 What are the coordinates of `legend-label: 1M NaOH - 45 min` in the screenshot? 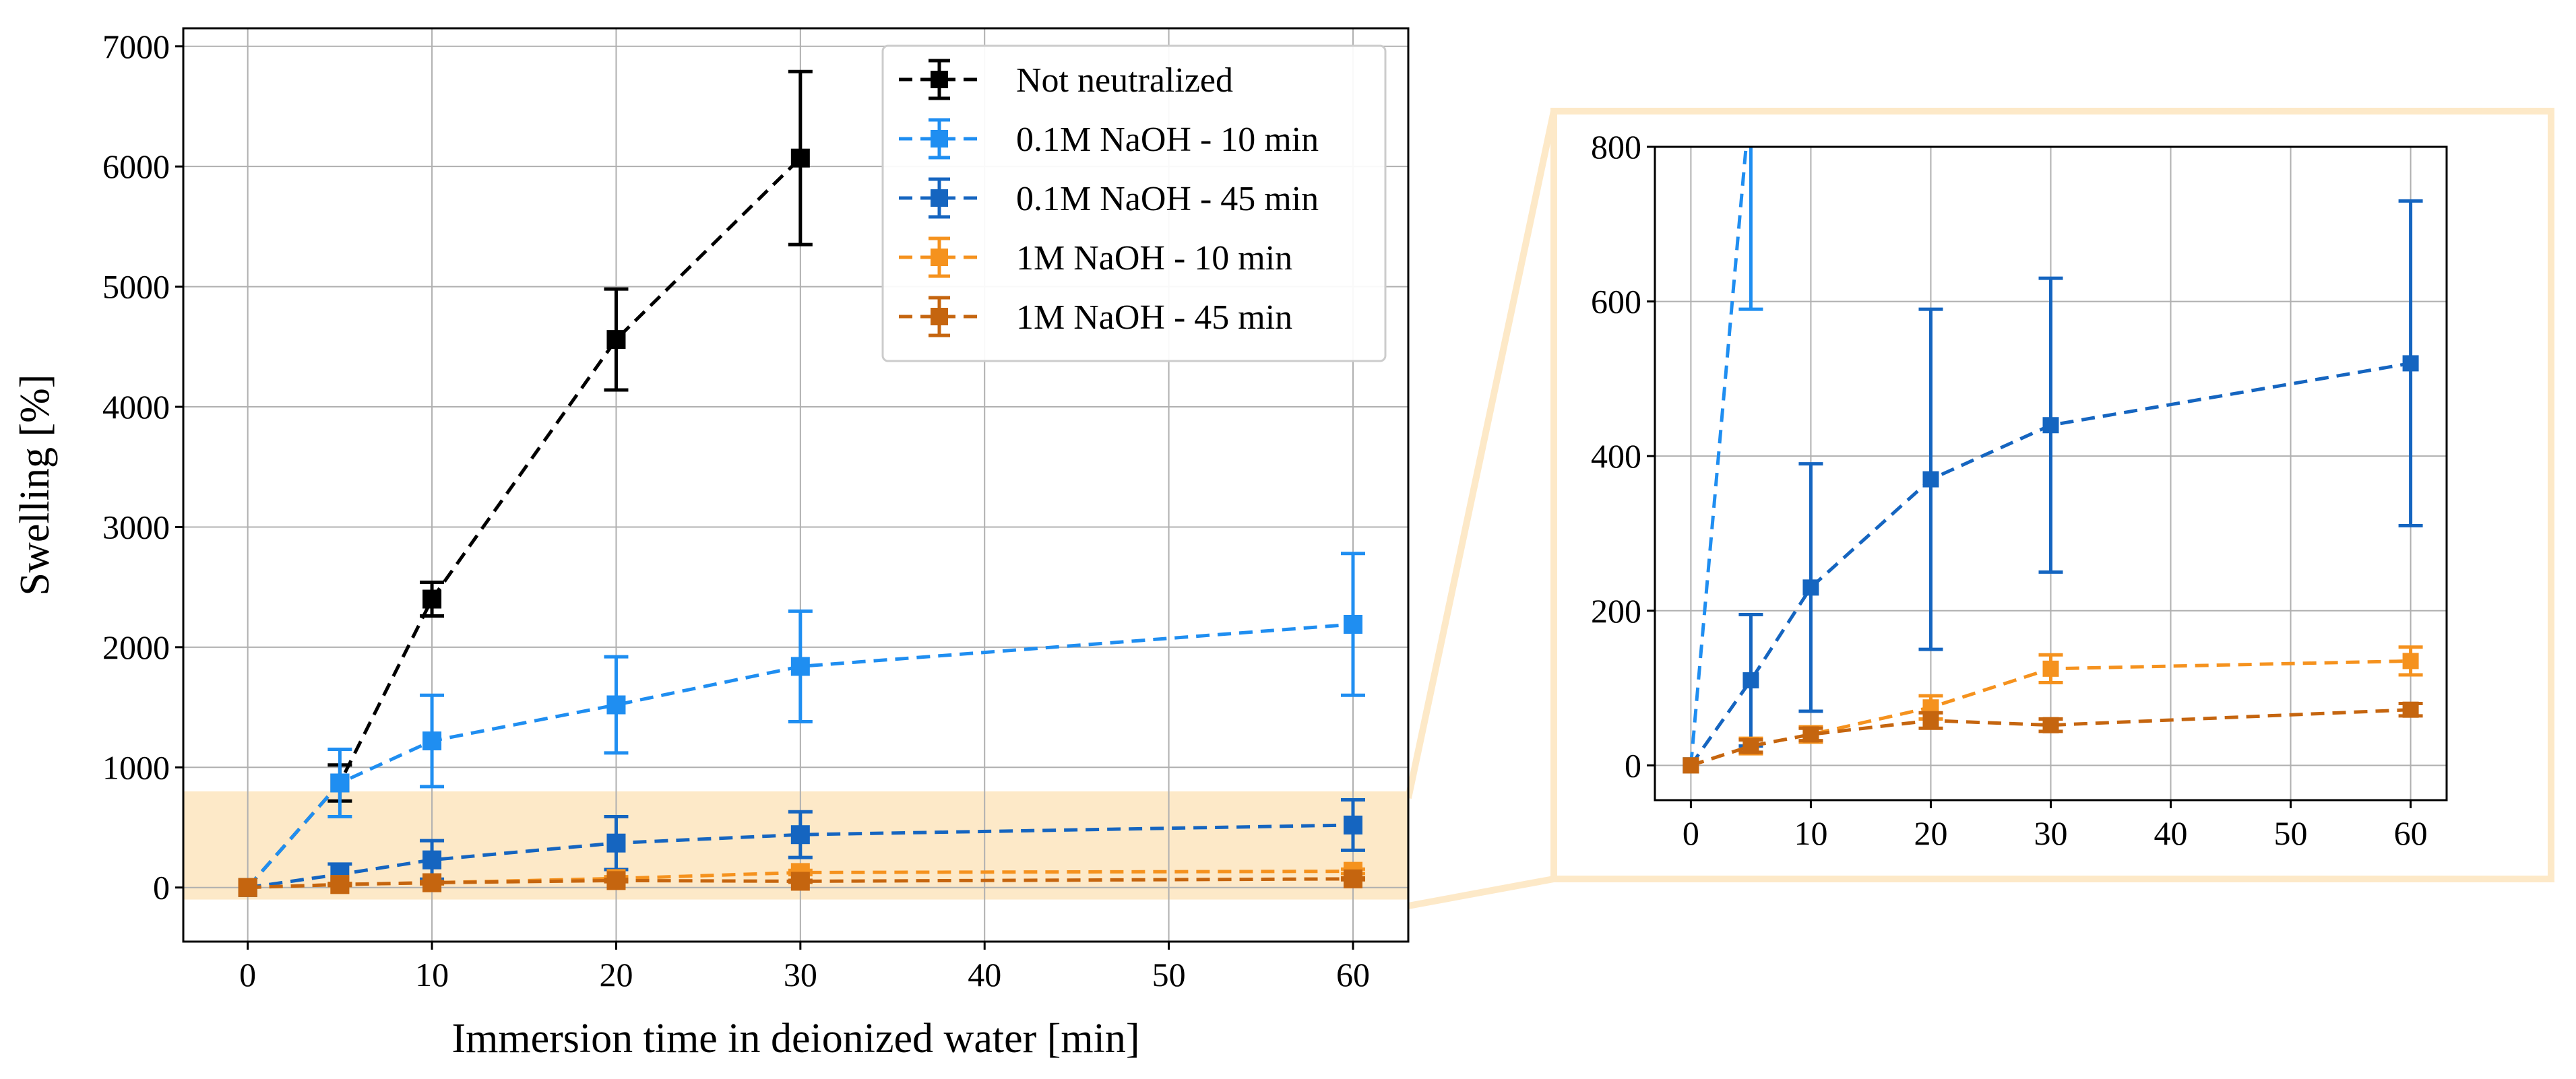 It's located at (1154, 317).